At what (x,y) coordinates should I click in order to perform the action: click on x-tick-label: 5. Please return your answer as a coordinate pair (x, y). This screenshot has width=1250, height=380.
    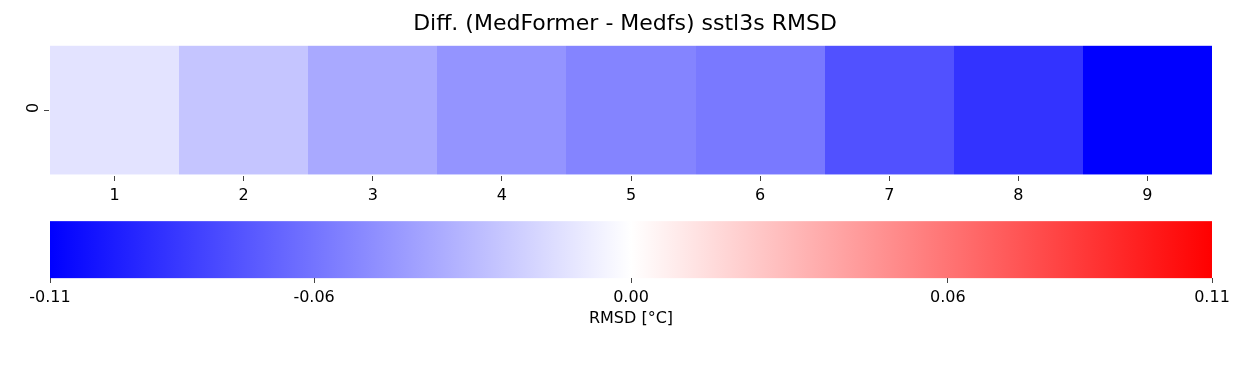
    Looking at the image, I should click on (631, 194).